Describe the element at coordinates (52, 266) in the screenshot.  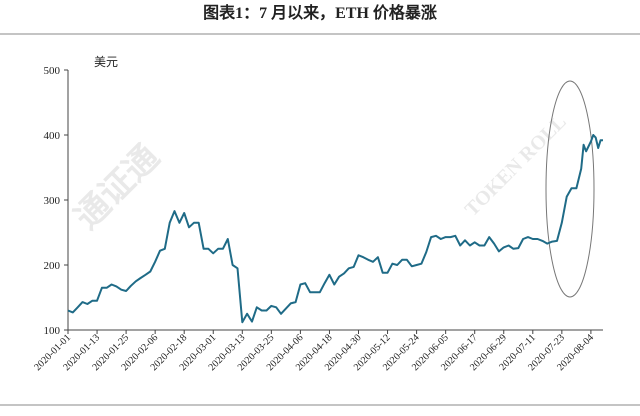
I see `y-tick-label: 200` at that location.